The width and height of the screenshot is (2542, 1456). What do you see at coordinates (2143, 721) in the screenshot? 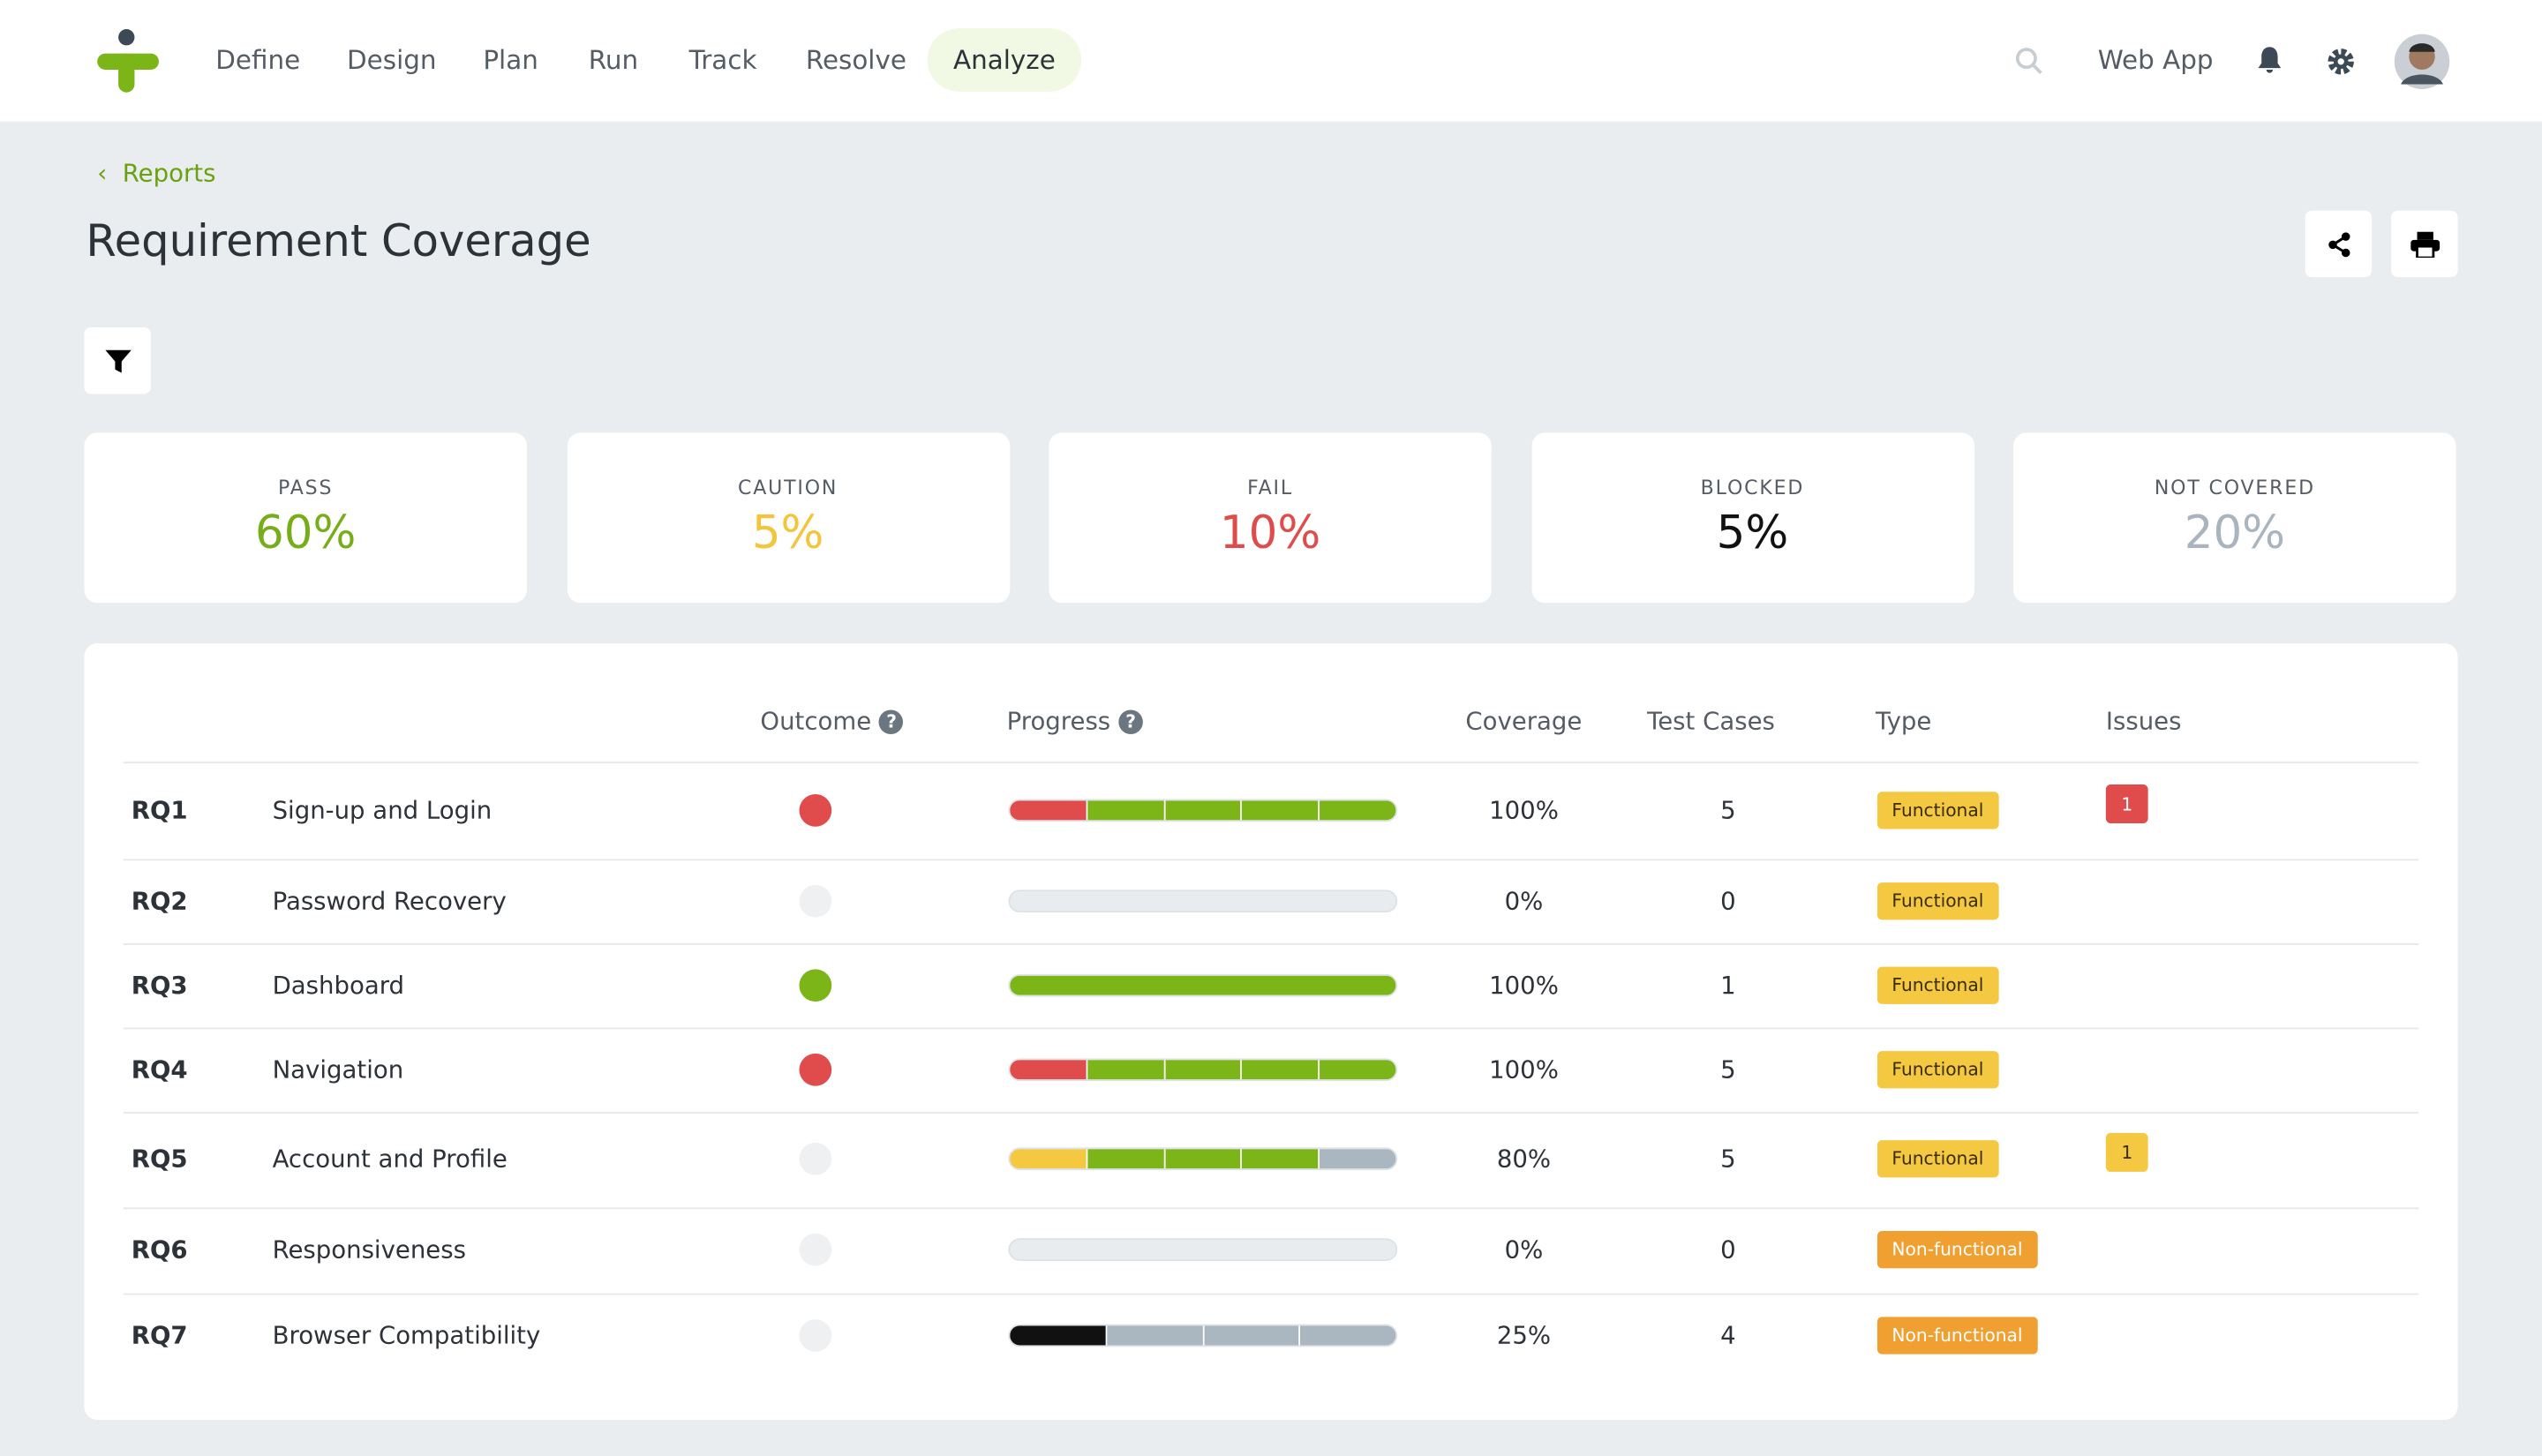
I see `header-text: Issues` at bounding box center [2143, 721].